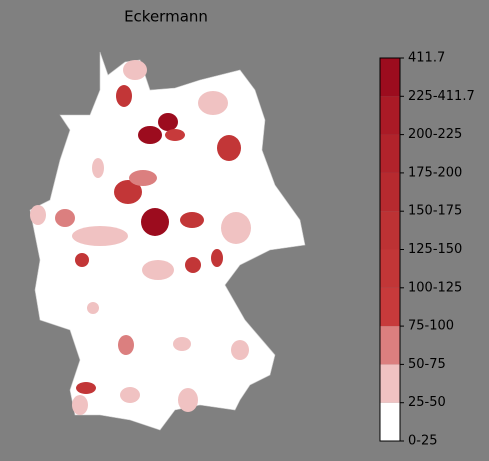 The height and width of the screenshot is (461, 489). What do you see at coordinates (435, 211) in the screenshot?
I see `colorbar-label: 150-175` at bounding box center [435, 211].